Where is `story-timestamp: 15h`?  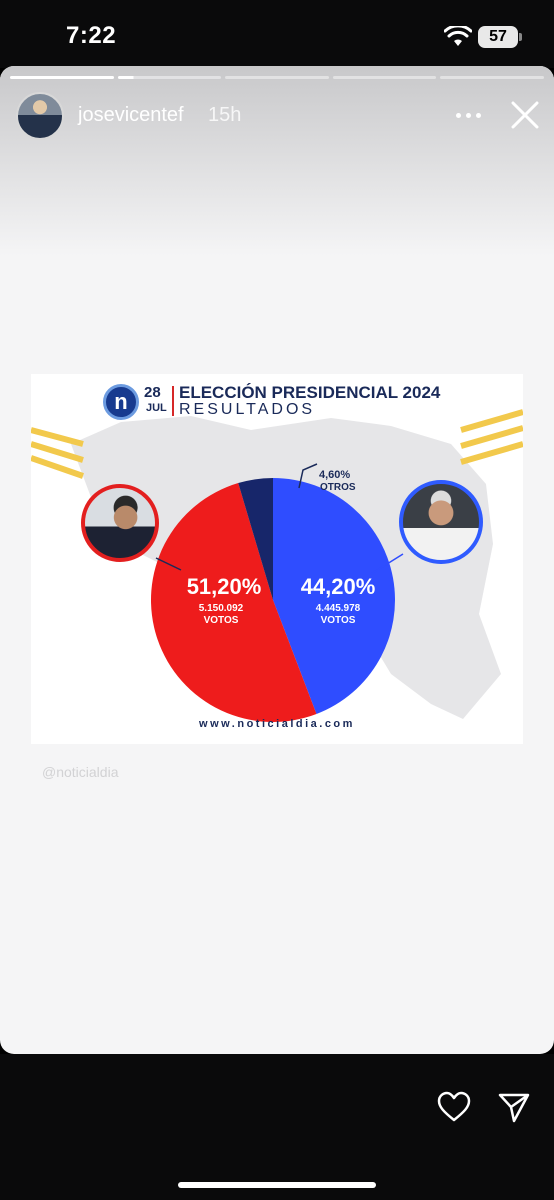
story-timestamp: 15h is located at coordinates (225, 115).